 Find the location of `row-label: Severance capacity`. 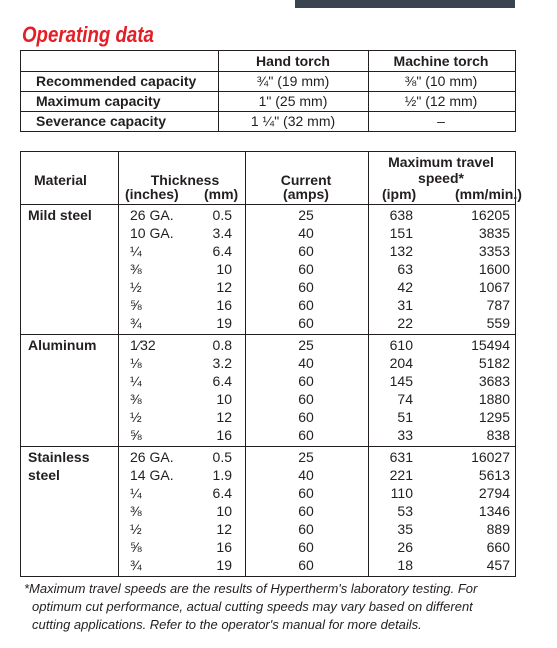

row-label: Severance capacity is located at coordinates (101, 121).